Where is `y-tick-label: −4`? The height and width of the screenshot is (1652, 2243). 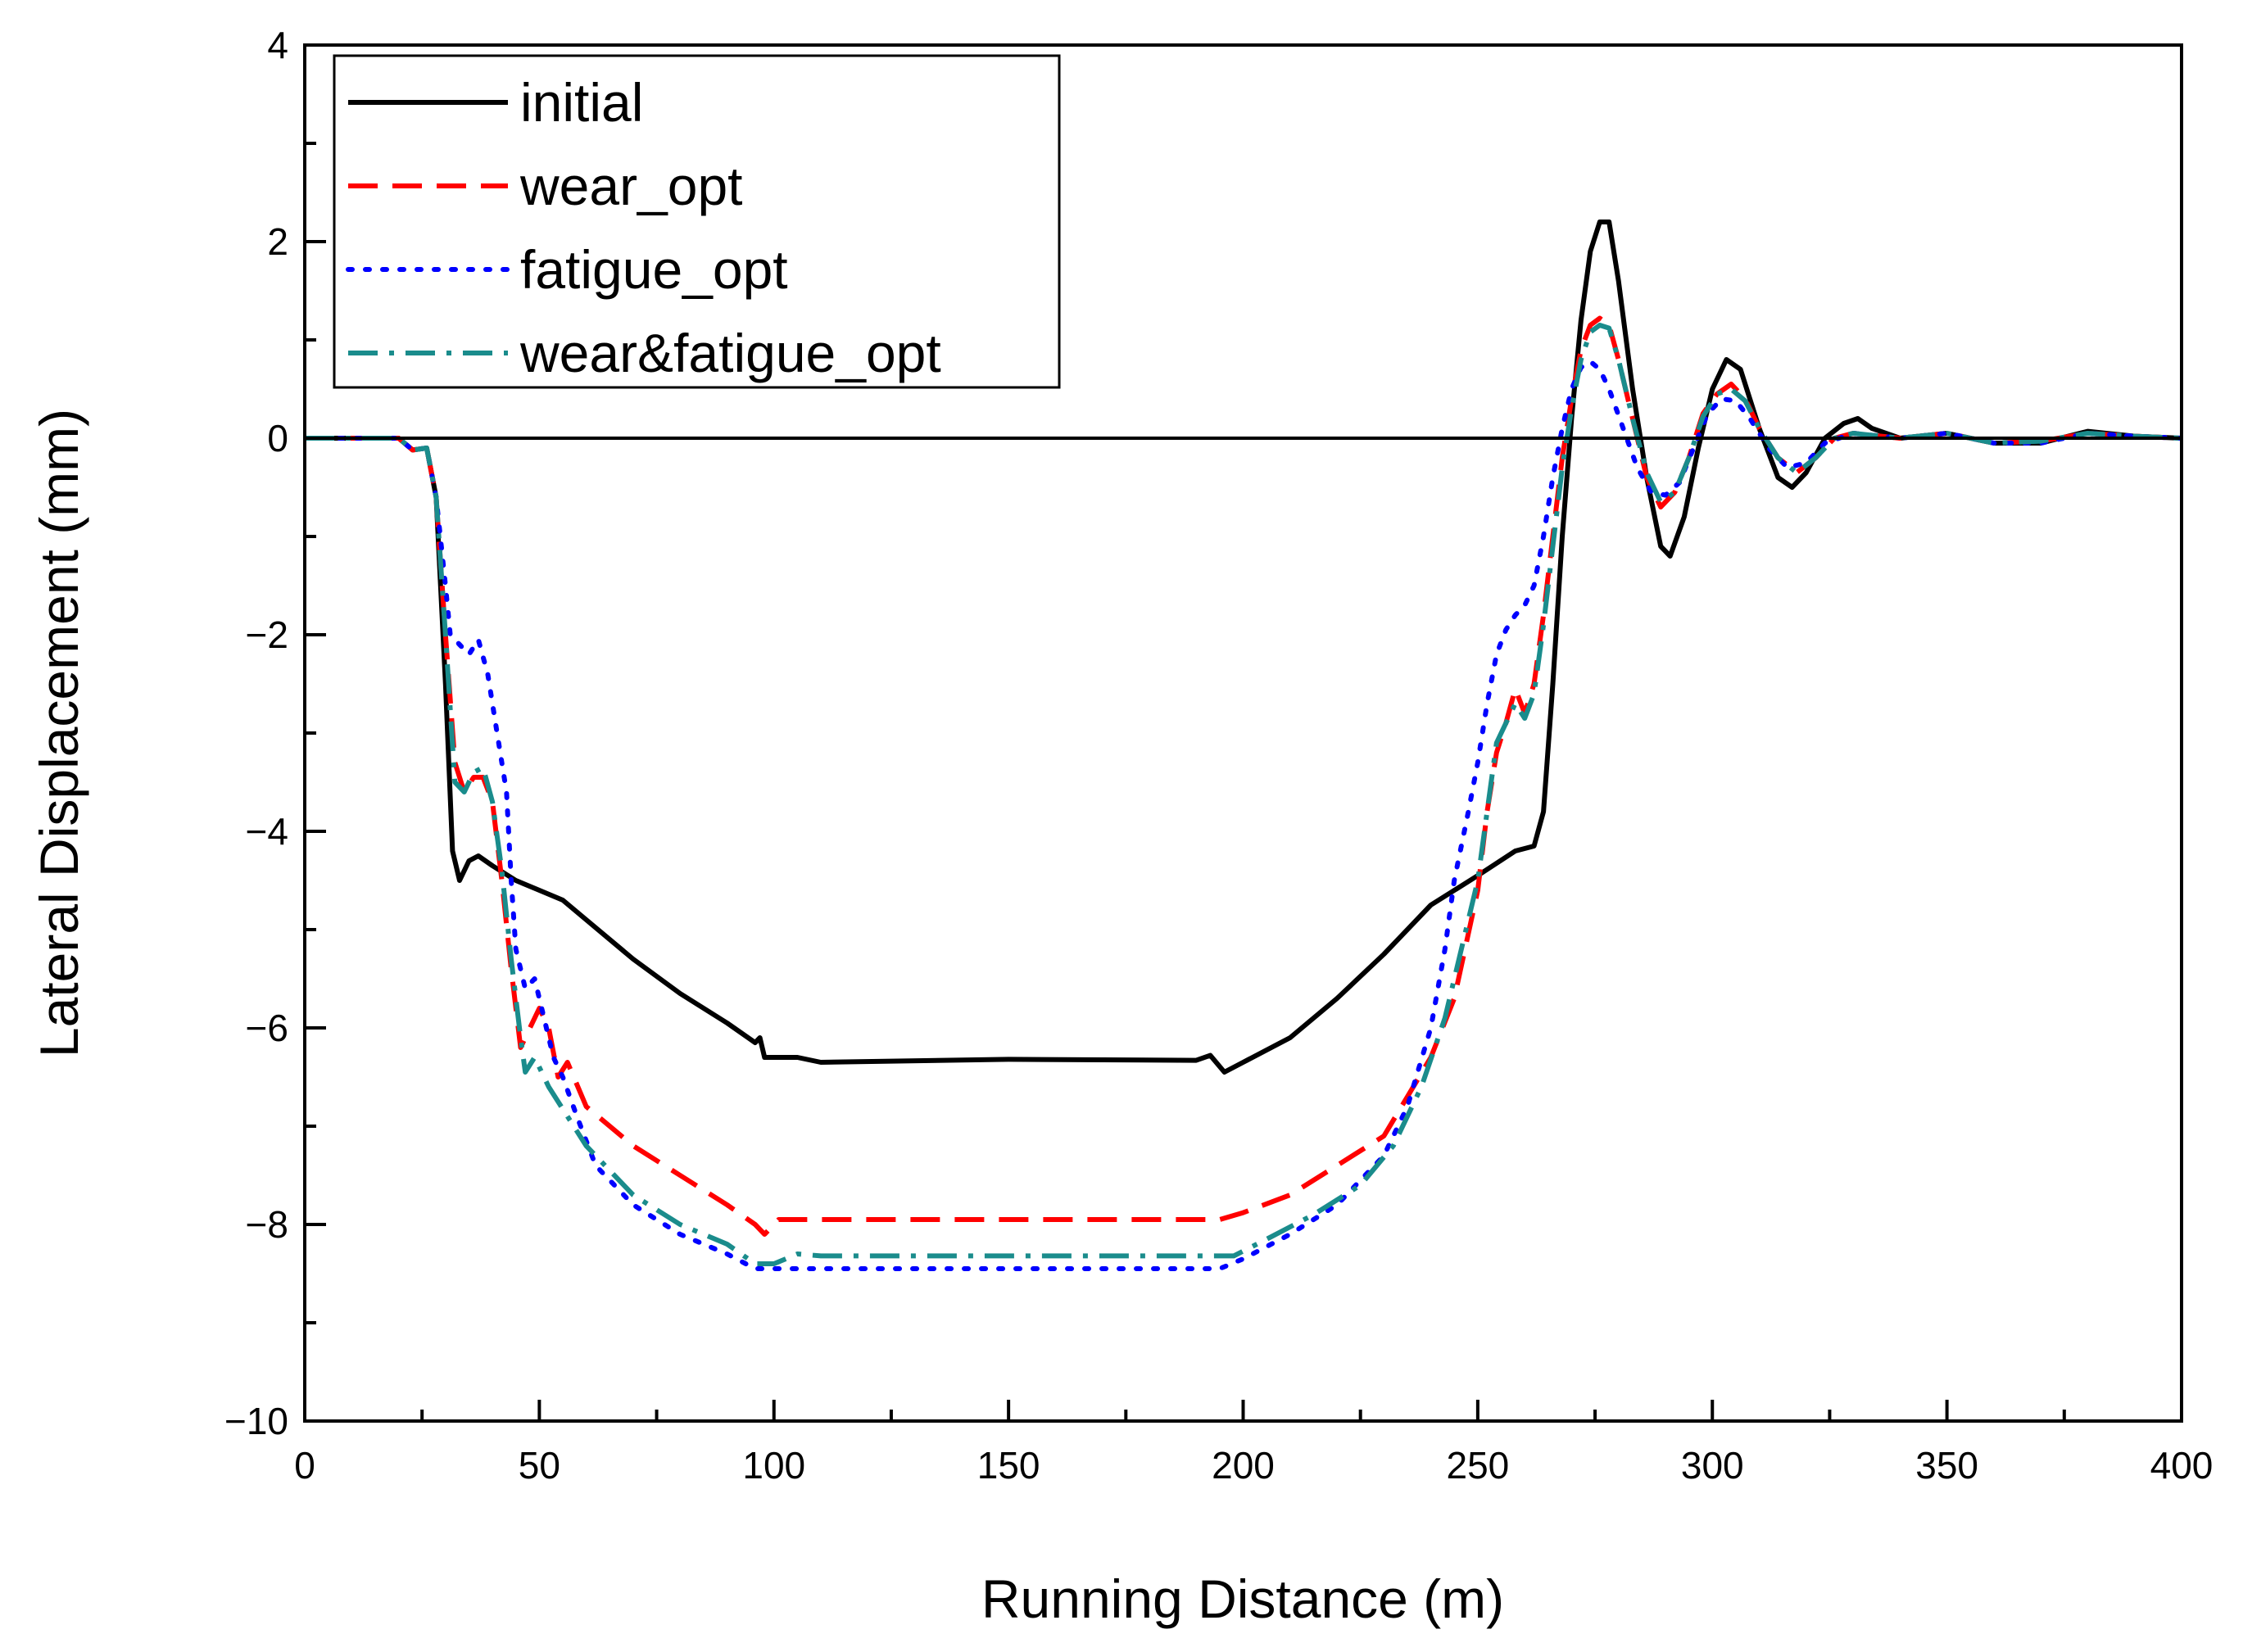
y-tick-label: −4 is located at coordinates (267, 831).